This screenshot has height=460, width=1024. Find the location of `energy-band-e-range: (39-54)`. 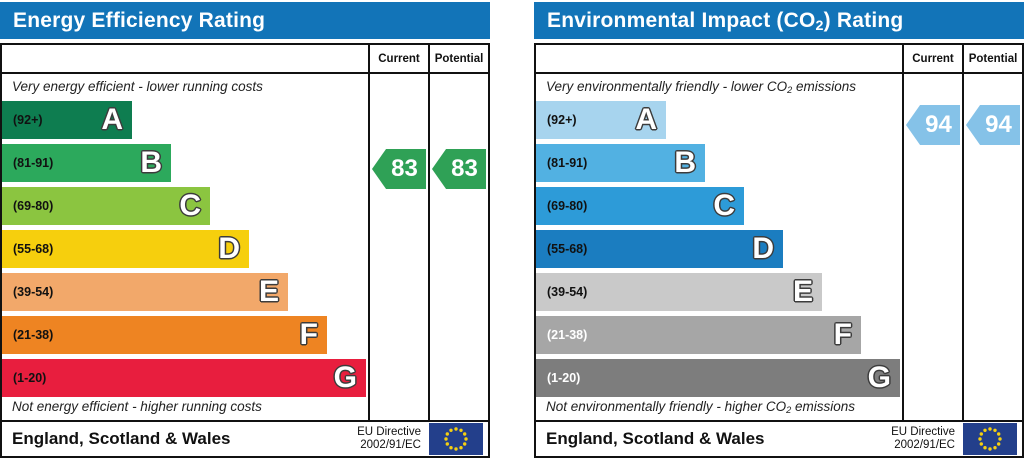

energy-band-e-range: (39-54) is located at coordinates (33, 292).